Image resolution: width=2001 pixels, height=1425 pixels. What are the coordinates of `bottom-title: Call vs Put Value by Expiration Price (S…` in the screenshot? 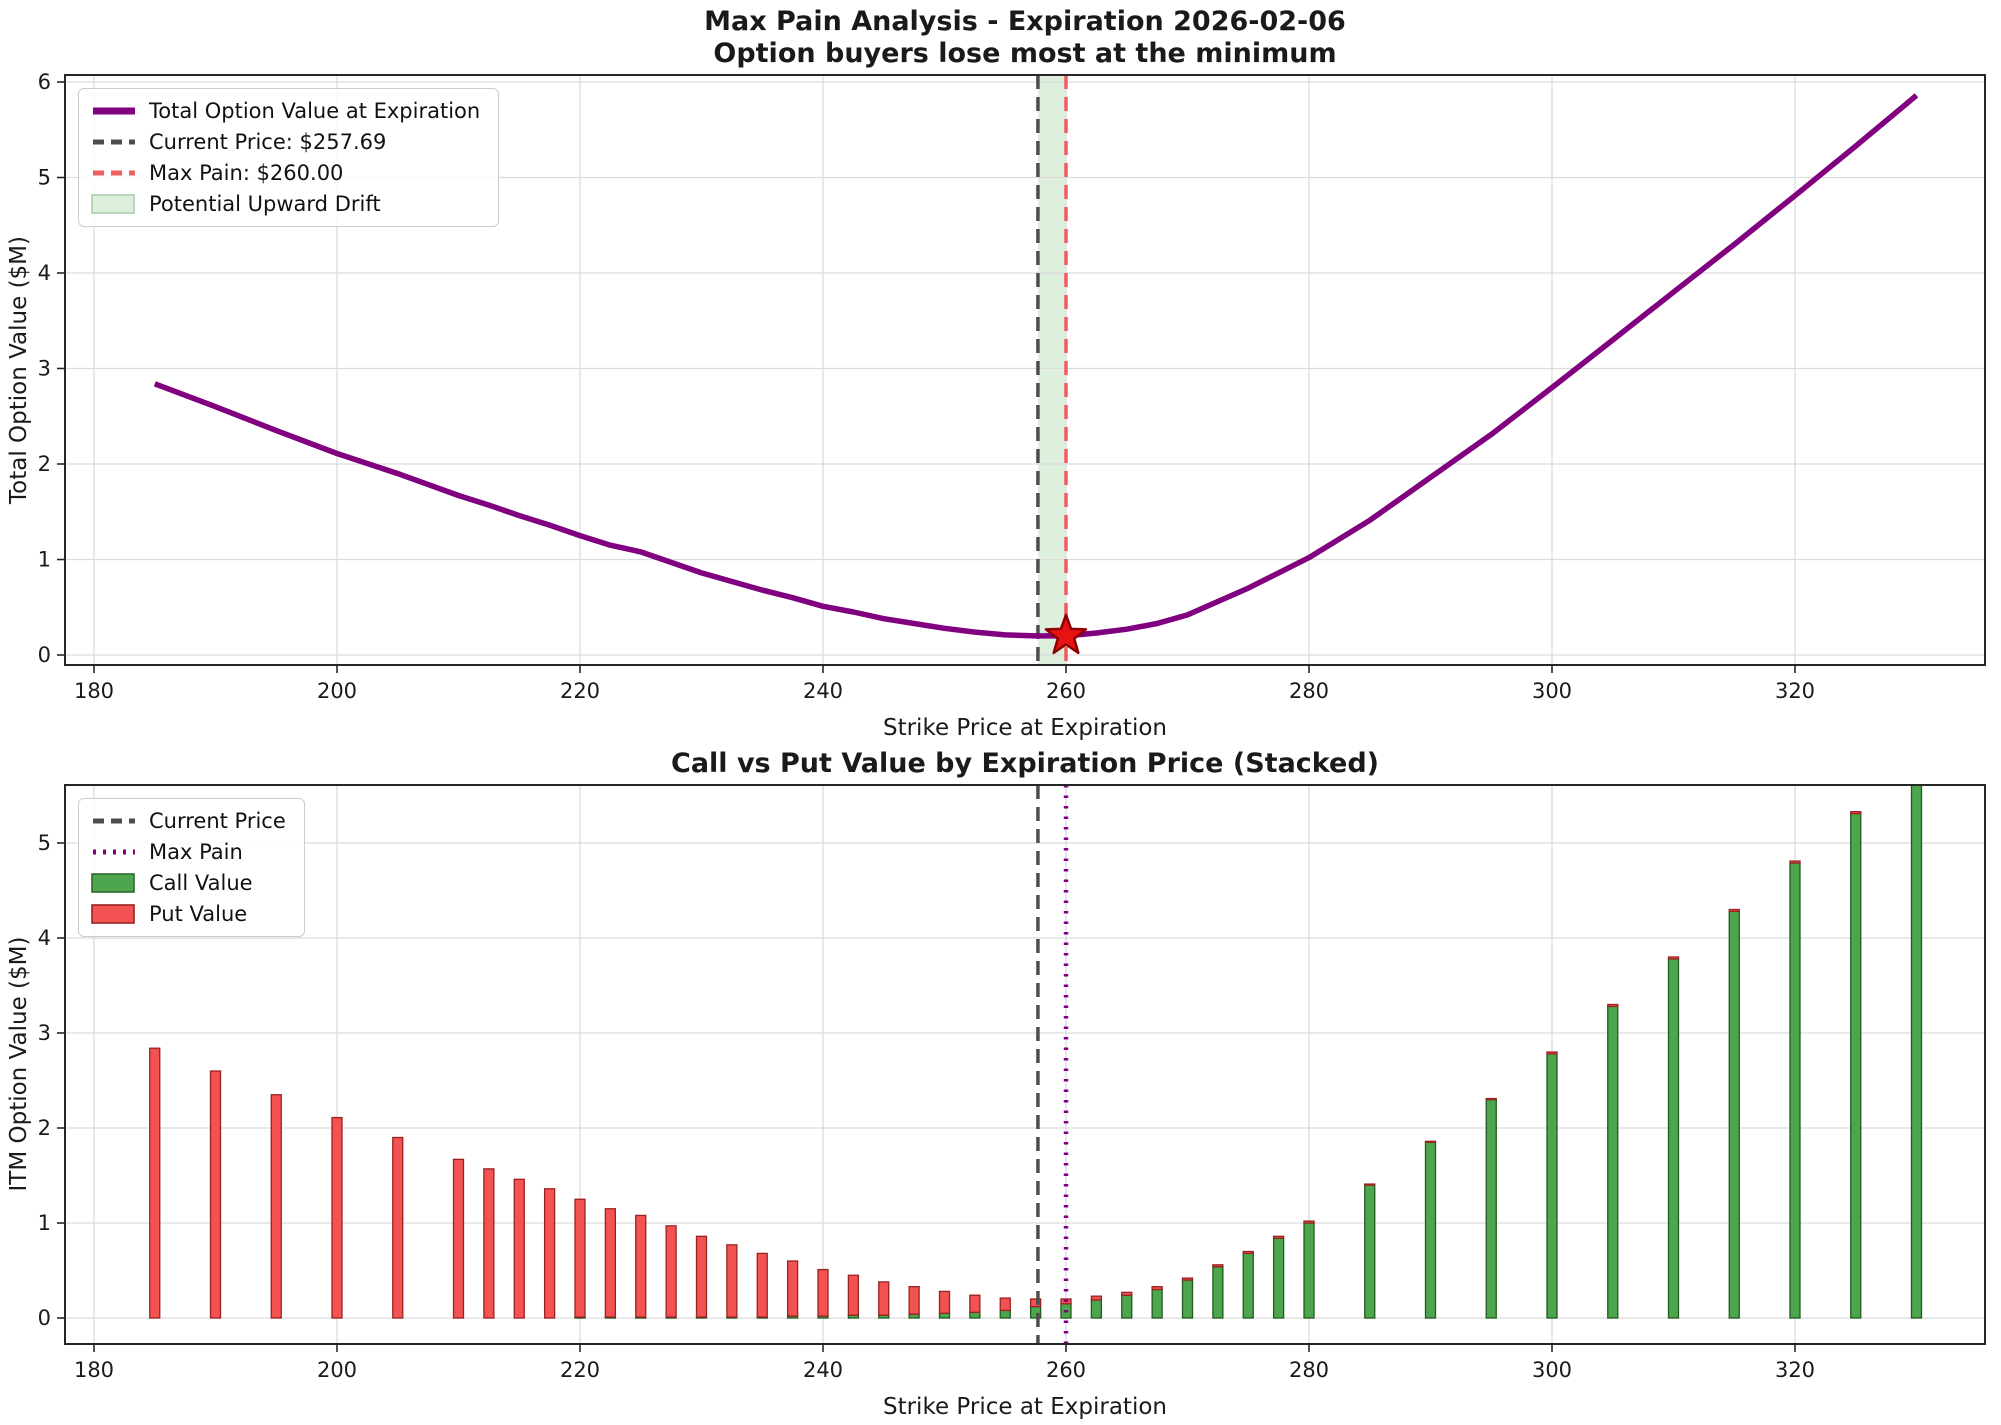 It's located at (1025, 763).